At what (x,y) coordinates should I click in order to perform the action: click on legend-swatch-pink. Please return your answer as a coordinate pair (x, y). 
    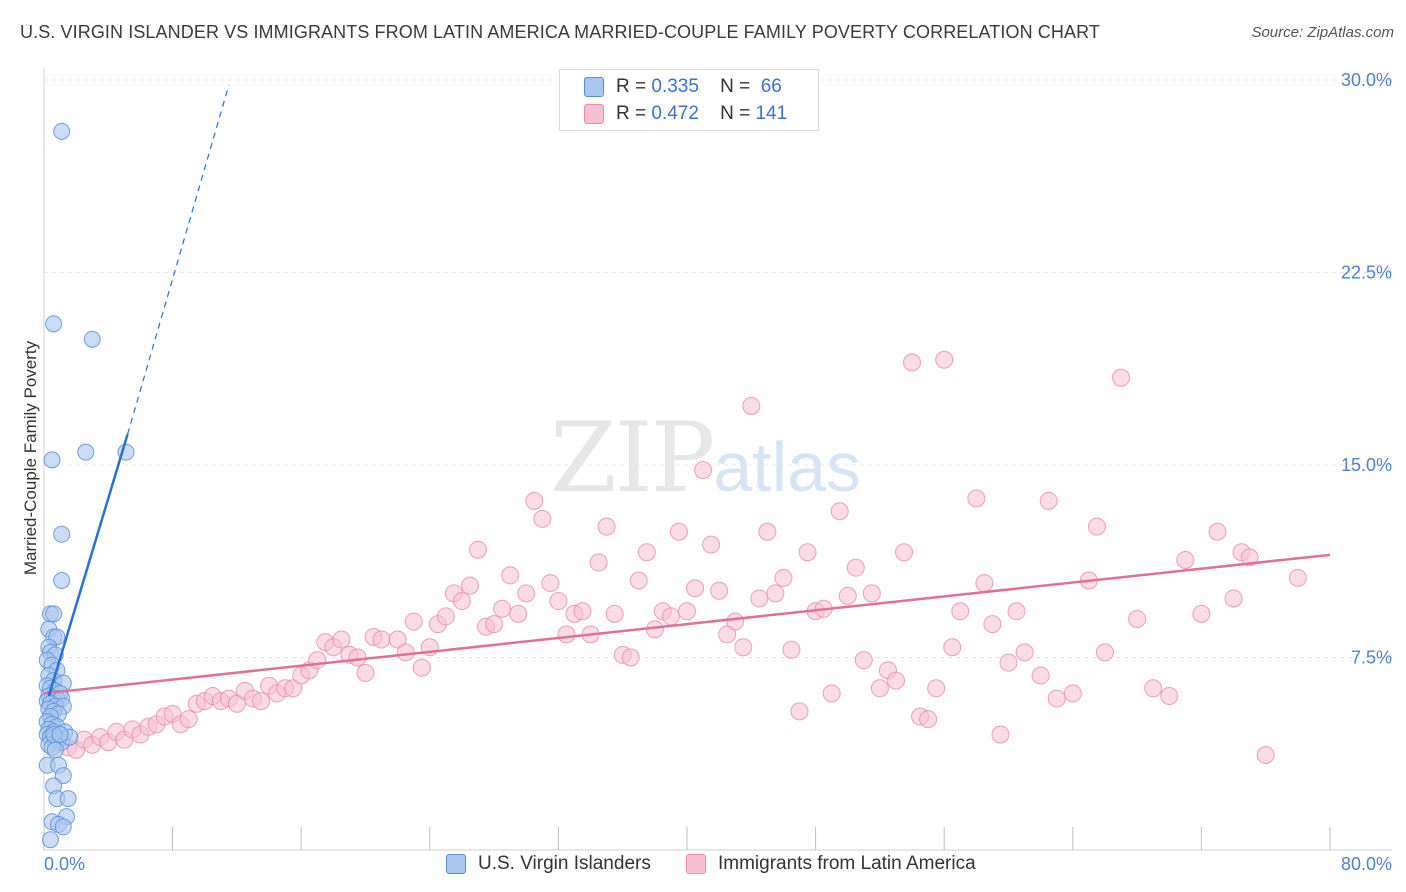
    Looking at the image, I should click on (594, 114).